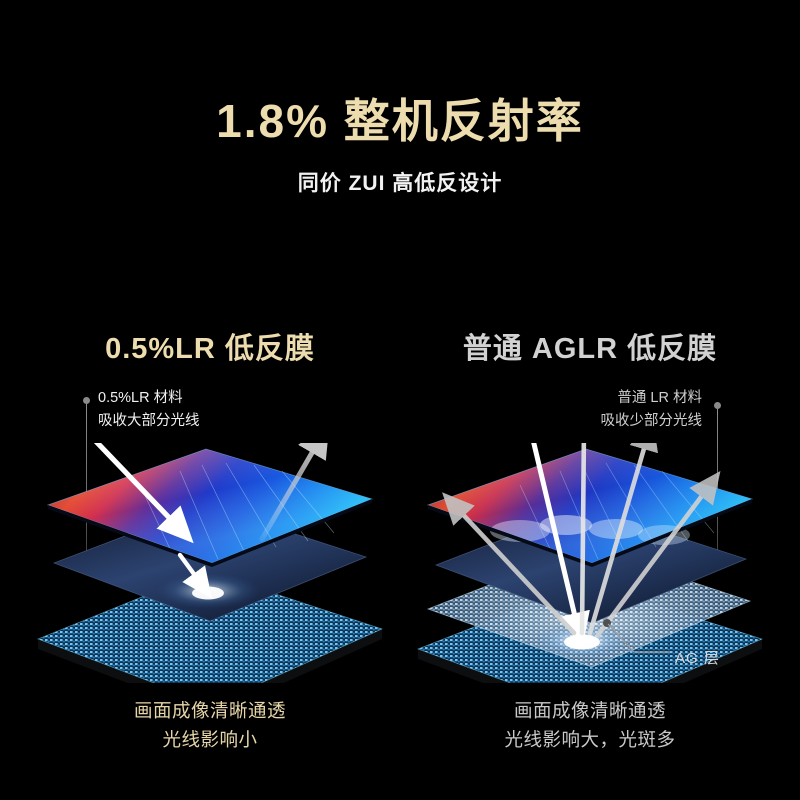  What do you see at coordinates (143, 493) in the screenshot?
I see `ray-incoming-left` at bounding box center [143, 493].